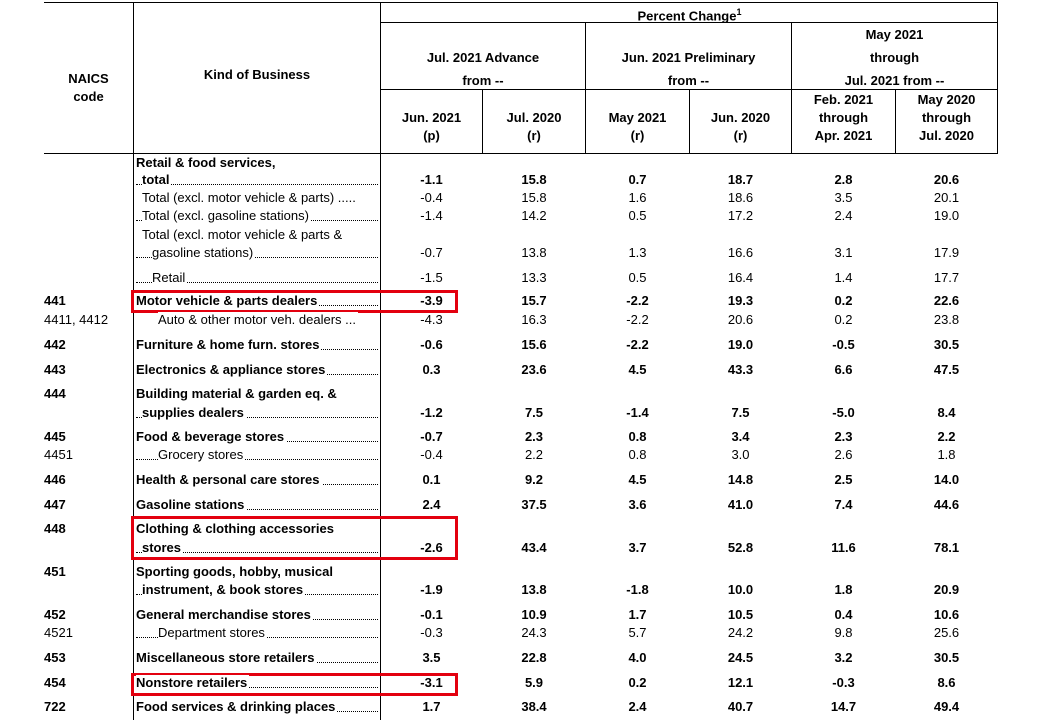  What do you see at coordinates (431, 300) in the screenshot?
I see `value-cell-c1: -3.9` at bounding box center [431, 300].